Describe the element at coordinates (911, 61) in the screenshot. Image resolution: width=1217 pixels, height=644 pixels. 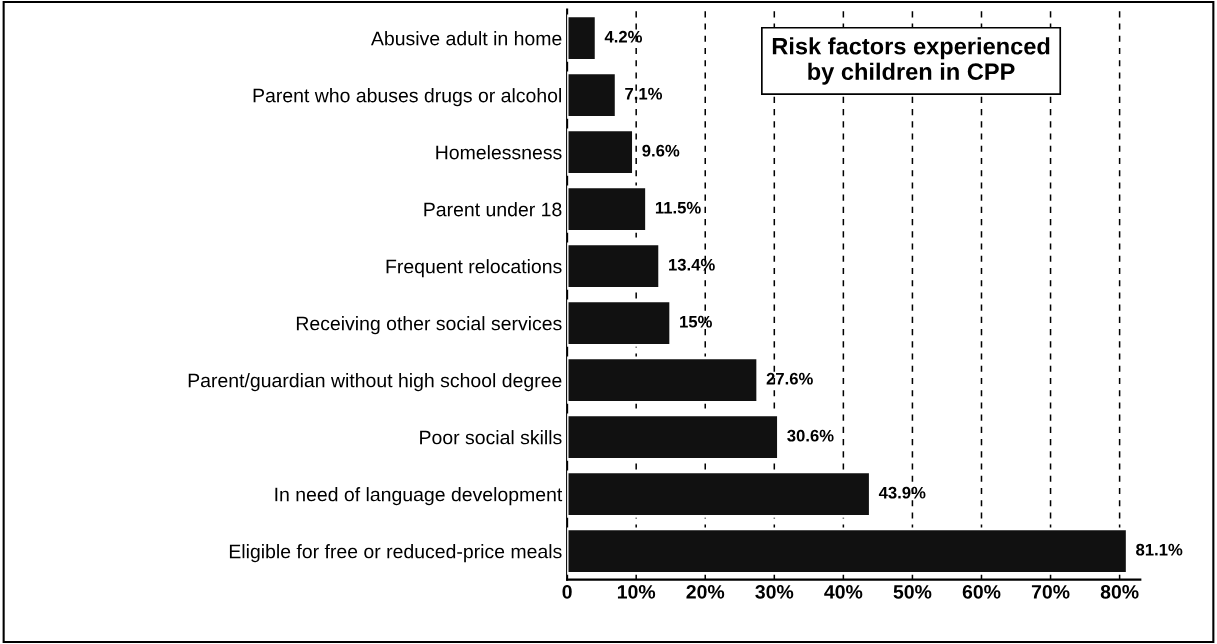
I see `text: Risk factors experienced by children in CPP` at that location.